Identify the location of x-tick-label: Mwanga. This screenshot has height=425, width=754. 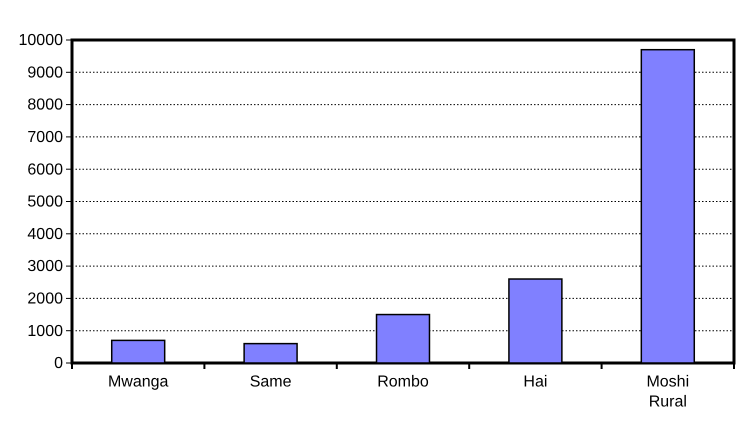
(138, 381).